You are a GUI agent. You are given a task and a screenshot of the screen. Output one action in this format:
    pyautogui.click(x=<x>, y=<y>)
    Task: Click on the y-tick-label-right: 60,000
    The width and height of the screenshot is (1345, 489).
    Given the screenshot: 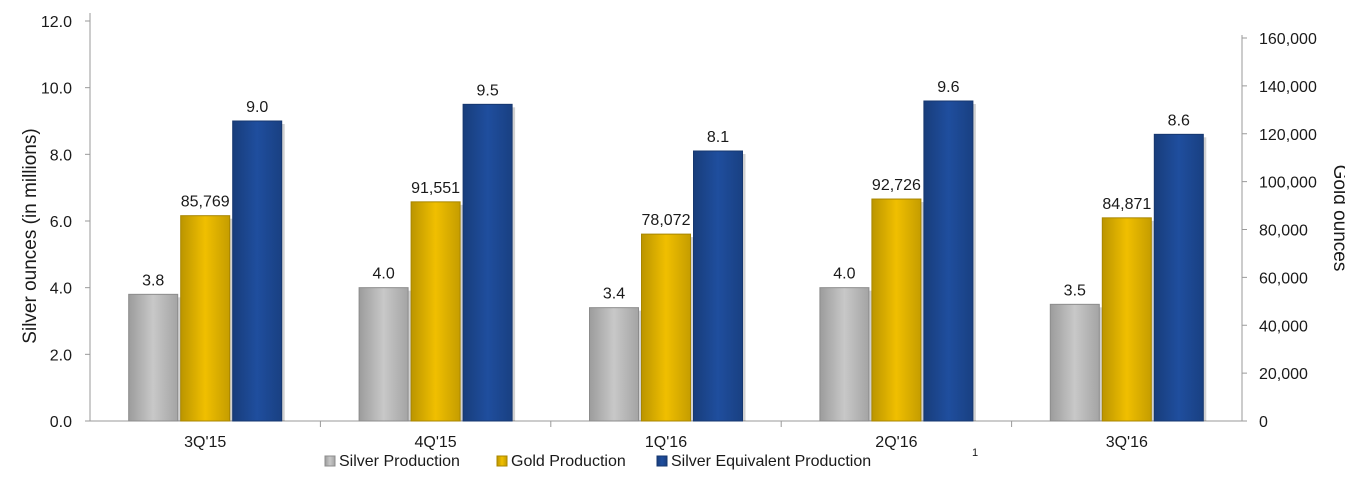 What is the action you would take?
    pyautogui.click(x=1283, y=278)
    